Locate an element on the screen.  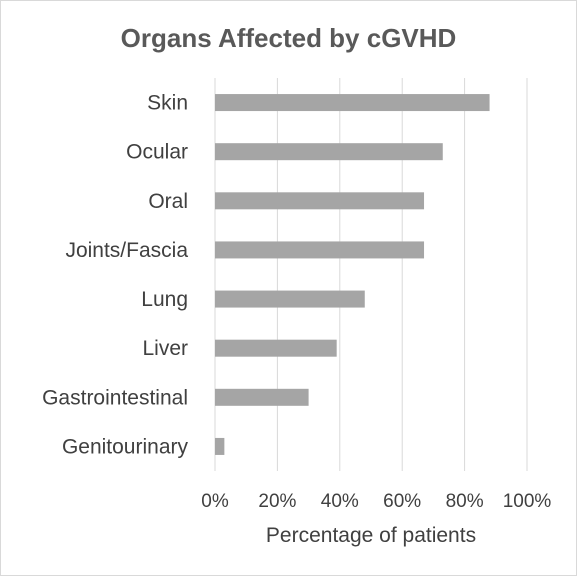
x-tick-label: 80% is located at coordinates (465, 501).